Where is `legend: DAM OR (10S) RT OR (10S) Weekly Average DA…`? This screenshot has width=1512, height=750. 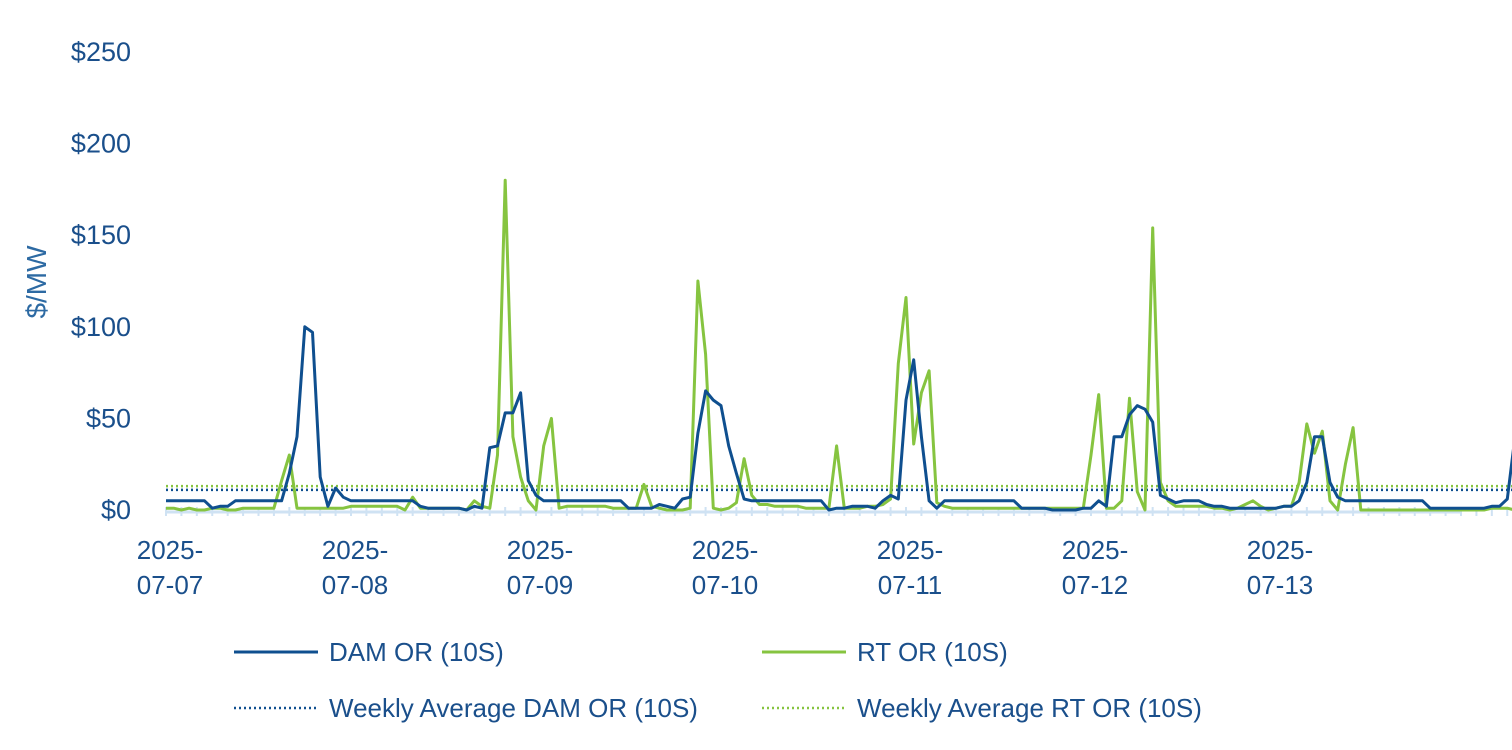
legend: DAM OR (10S) RT OR (10S) Weekly Average DA… is located at coordinates (718, 680).